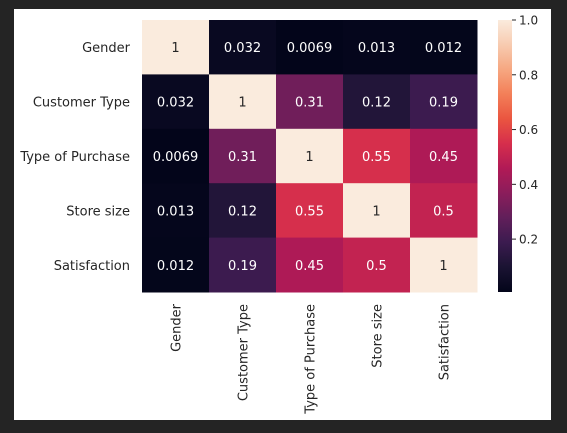  Describe the element at coordinates (528, 75) in the screenshot. I see `colorbar-tick-label: 0.8` at that location.